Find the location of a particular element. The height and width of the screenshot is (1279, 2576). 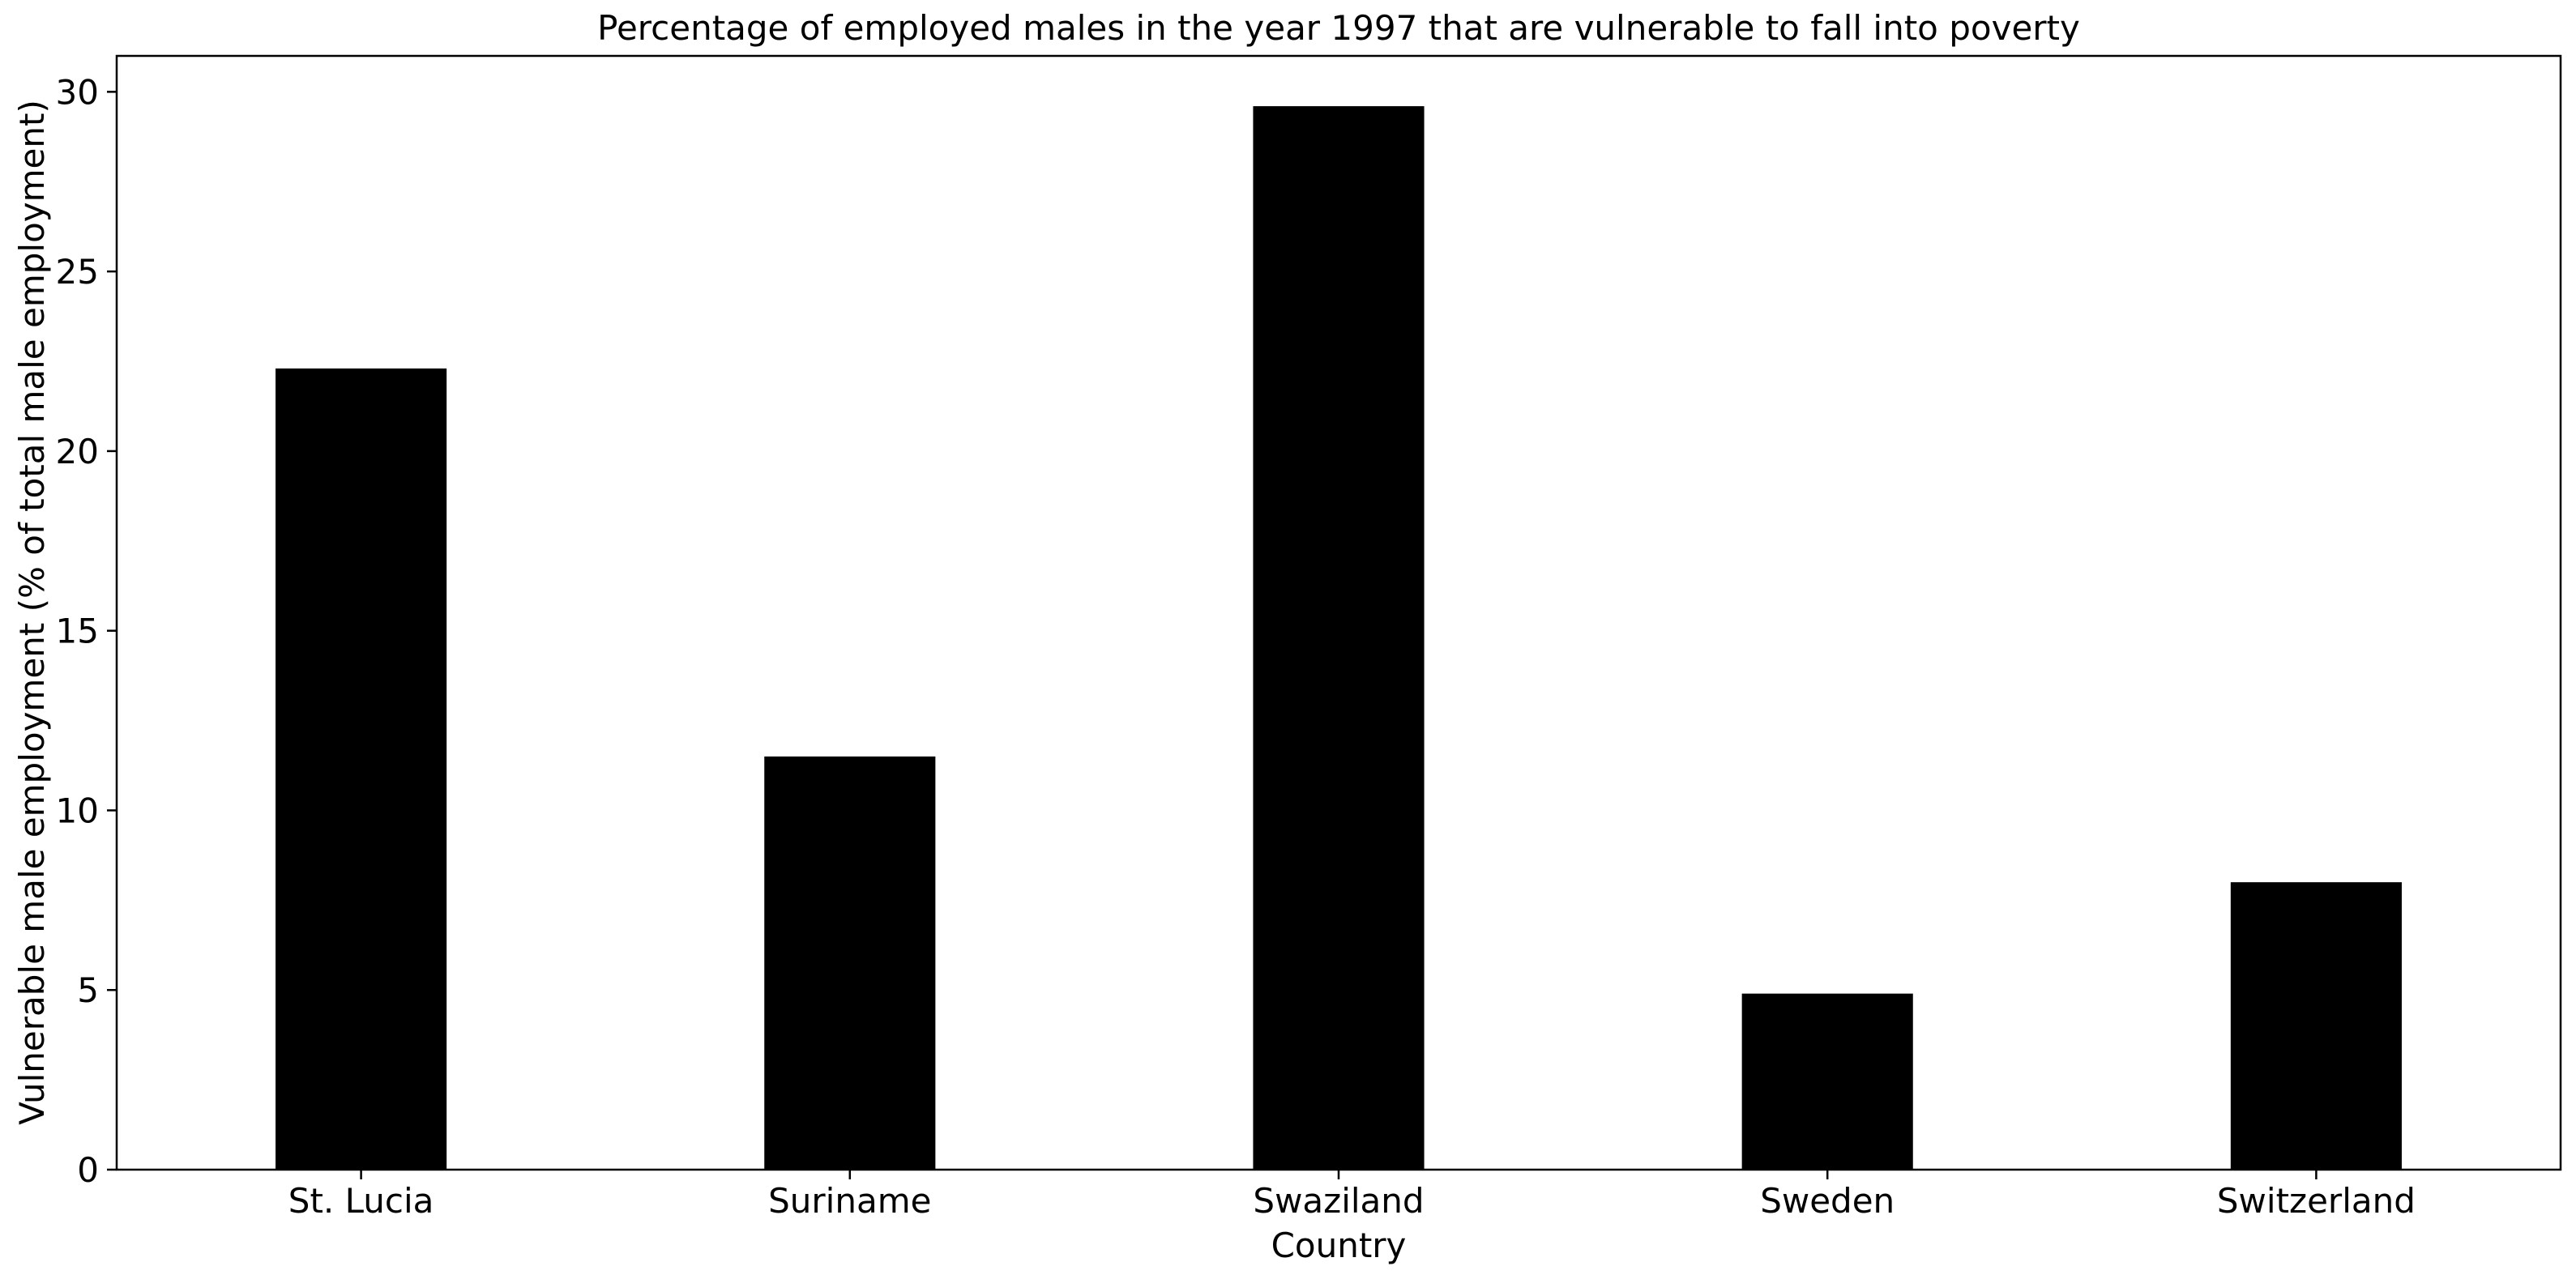

y-tick-label: 30 is located at coordinates (77, 92).